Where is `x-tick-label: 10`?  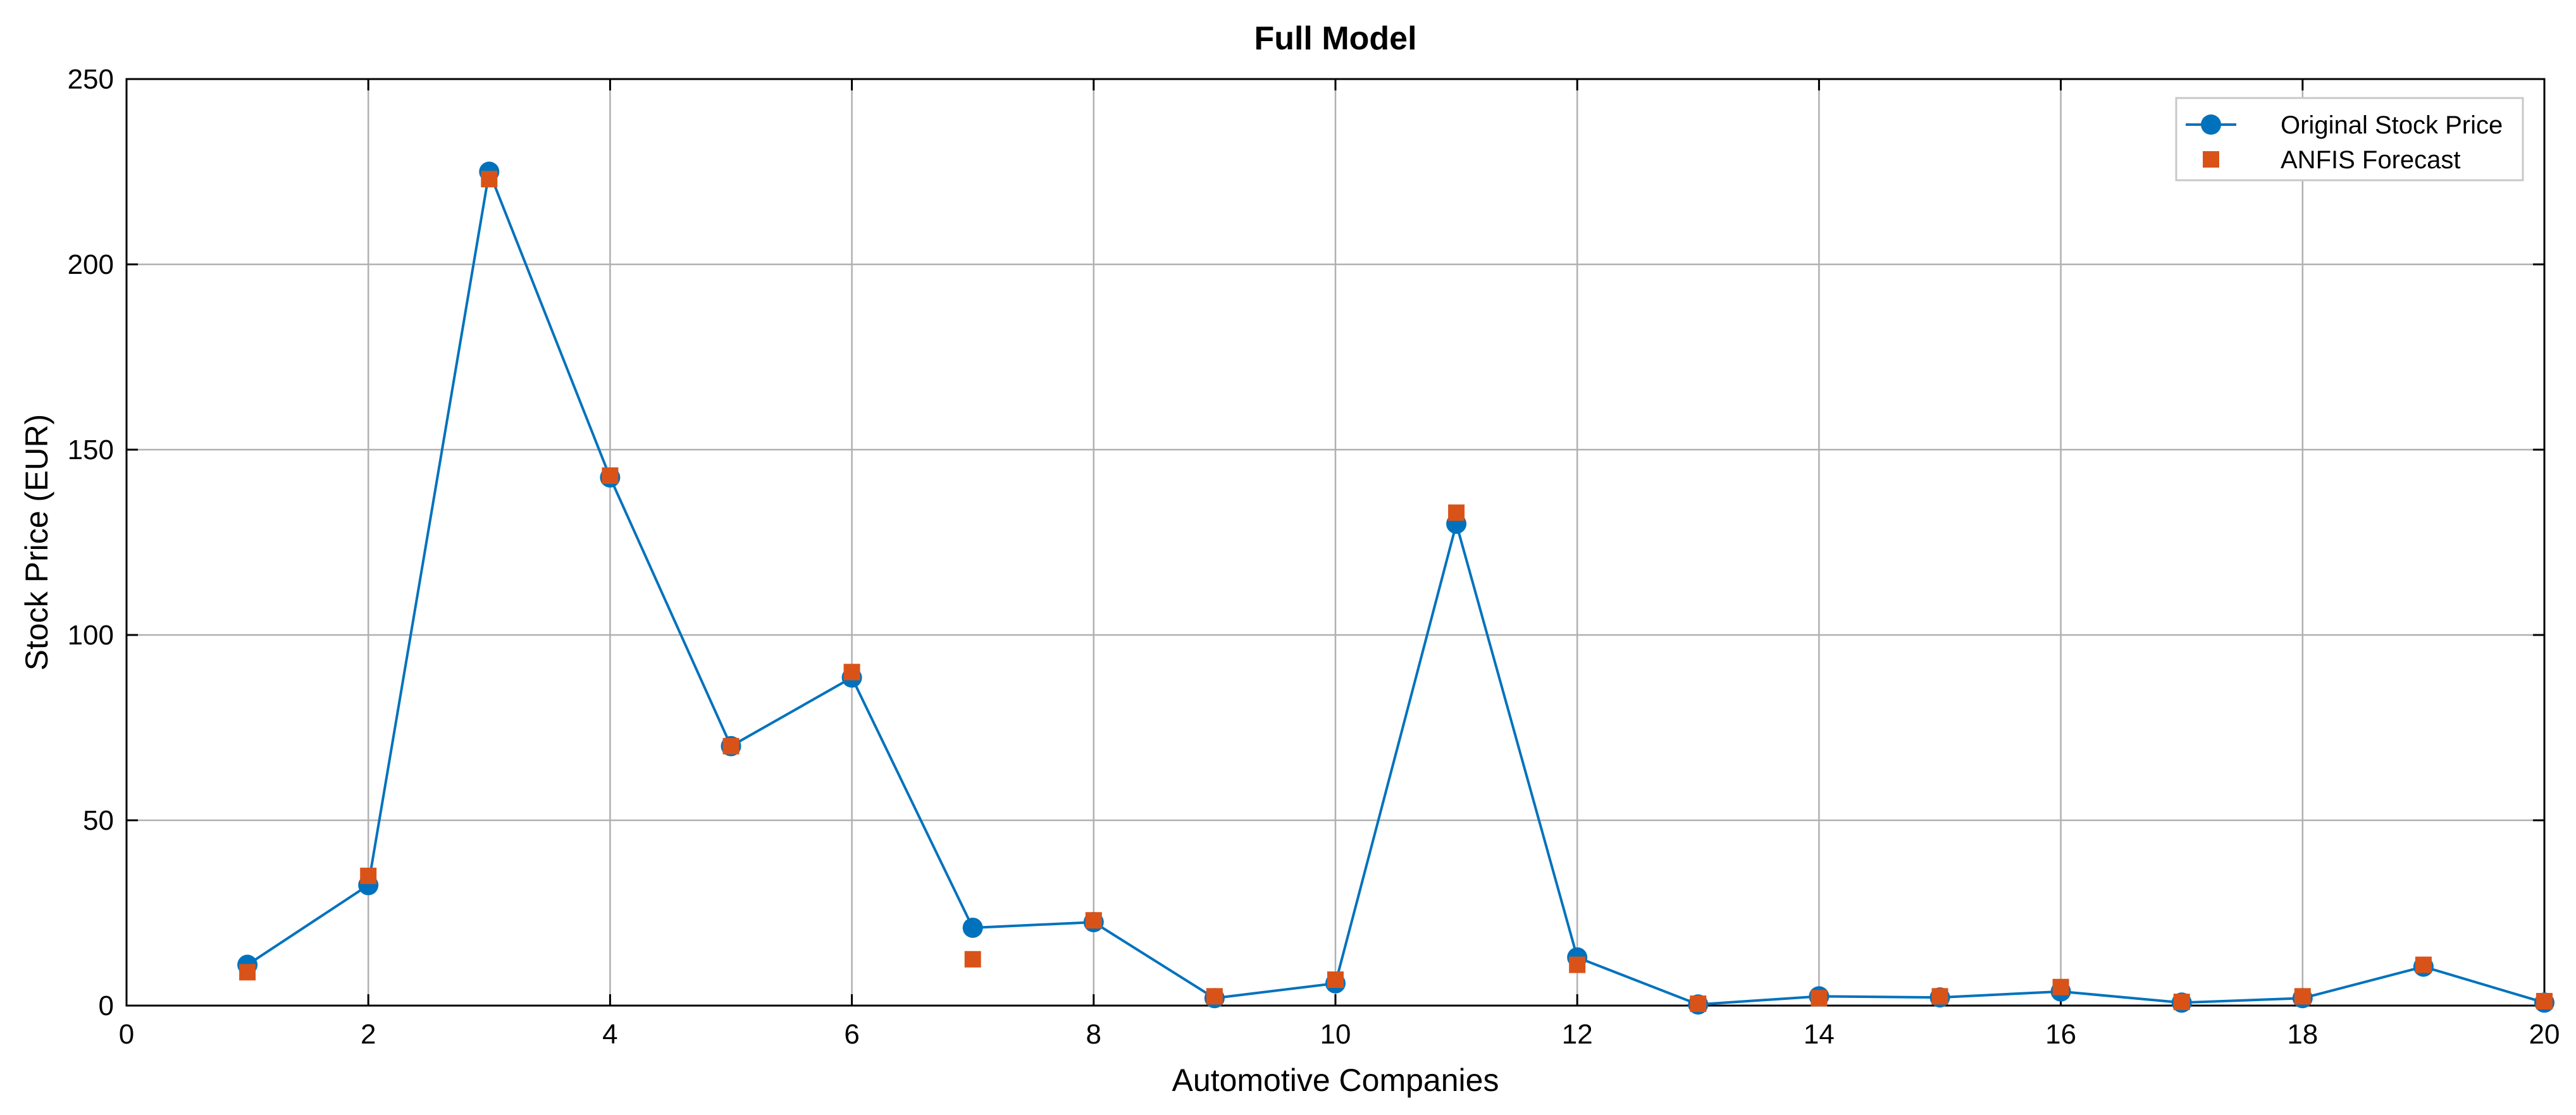 x-tick-label: 10 is located at coordinates (1336, 1034).